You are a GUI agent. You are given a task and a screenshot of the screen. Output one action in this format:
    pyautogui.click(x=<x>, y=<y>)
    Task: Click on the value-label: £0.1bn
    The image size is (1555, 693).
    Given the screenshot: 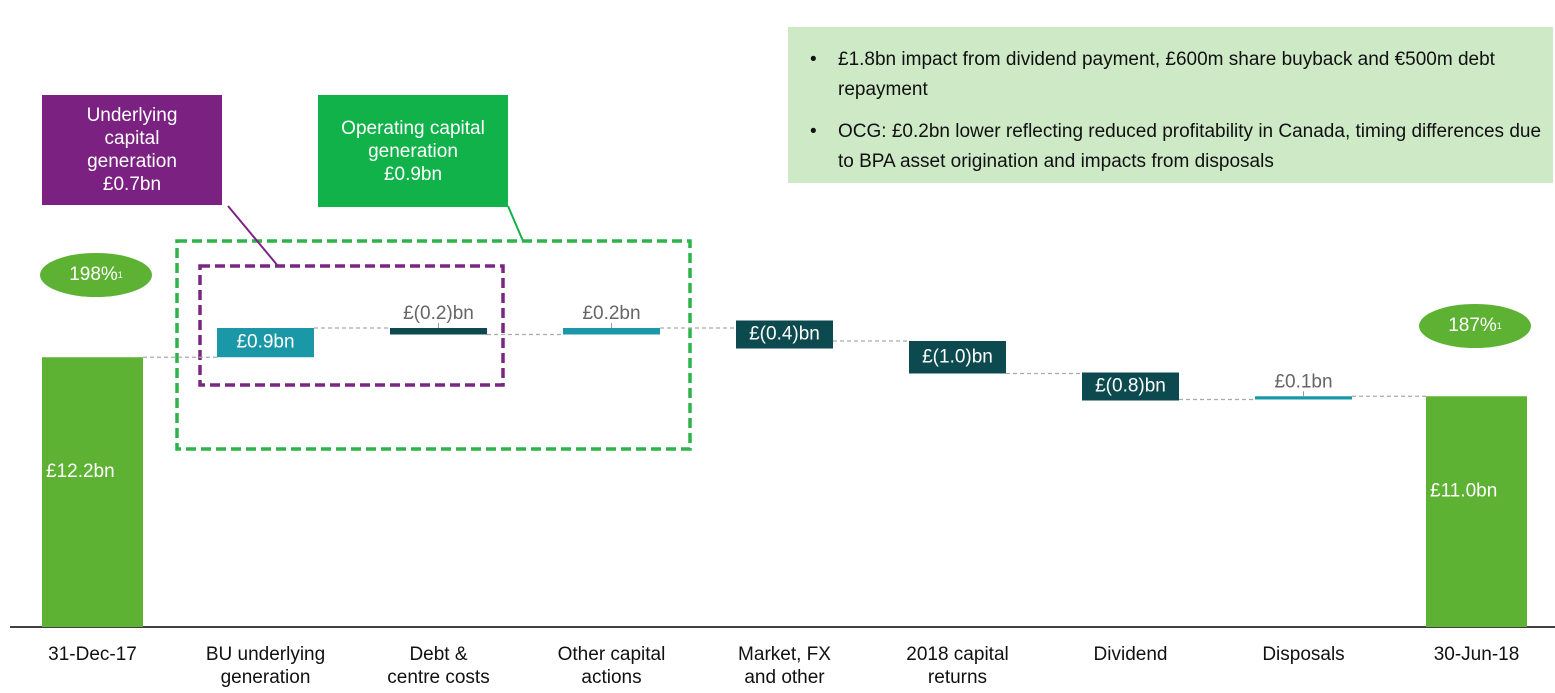 What is the action you would take?
    pyautogui.click(x=1303, y=381)
    